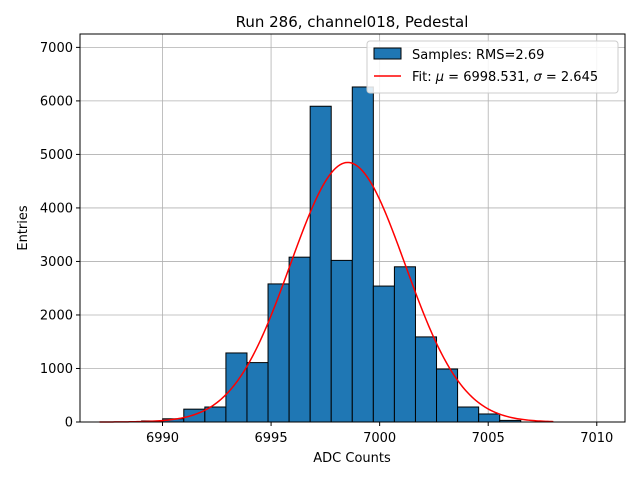 The image size is (640, 480). Describe the element at coordinates (162, 438) in the screenshot. I see `x-tick-label: 6990` at that location.